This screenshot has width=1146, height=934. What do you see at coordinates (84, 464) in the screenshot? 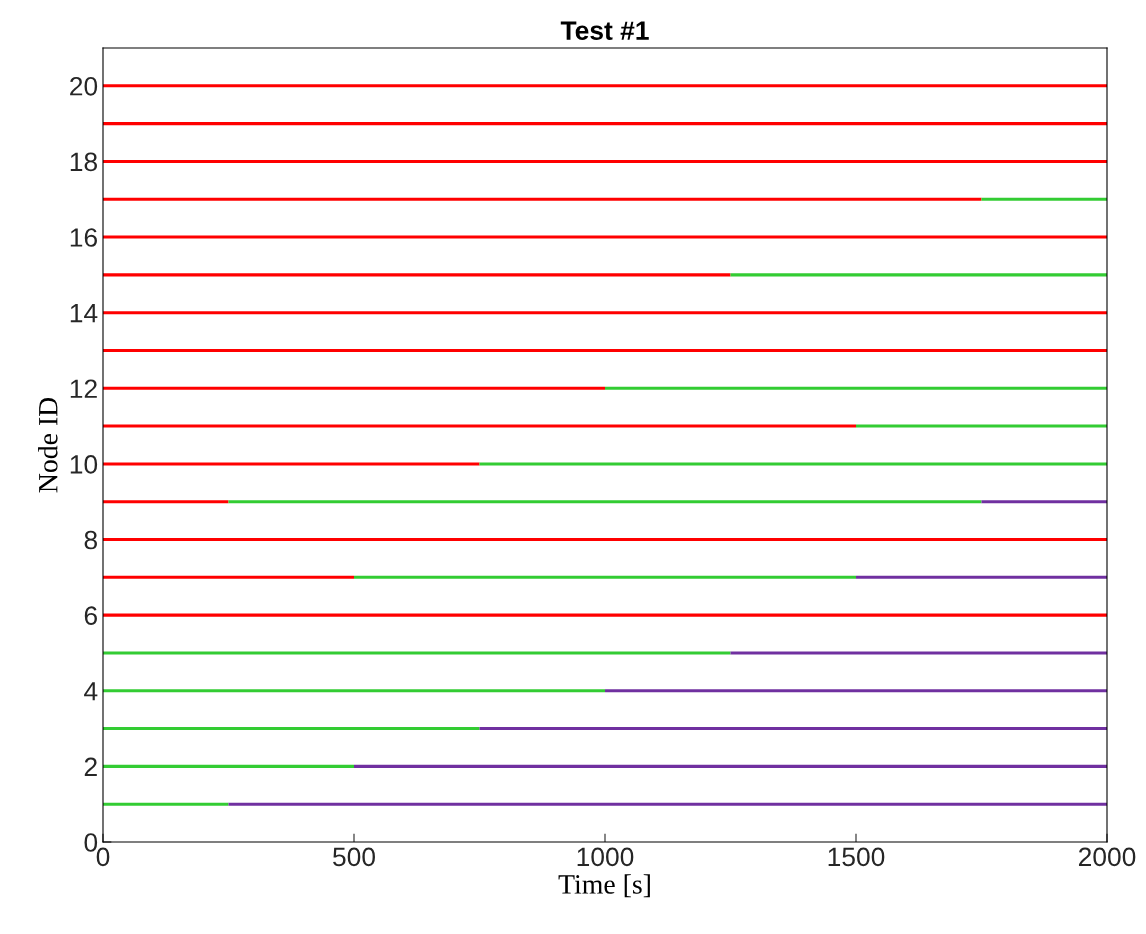
I see `y-tick-label: 10` at bounding box center [84, 464].